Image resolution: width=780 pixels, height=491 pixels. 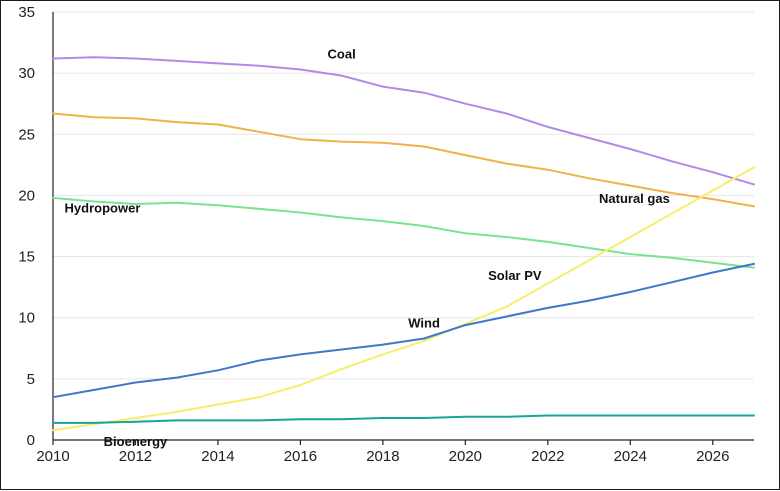 I want to click on series-label-bioenergy: Bioenergy, so click(x=136, y=441).